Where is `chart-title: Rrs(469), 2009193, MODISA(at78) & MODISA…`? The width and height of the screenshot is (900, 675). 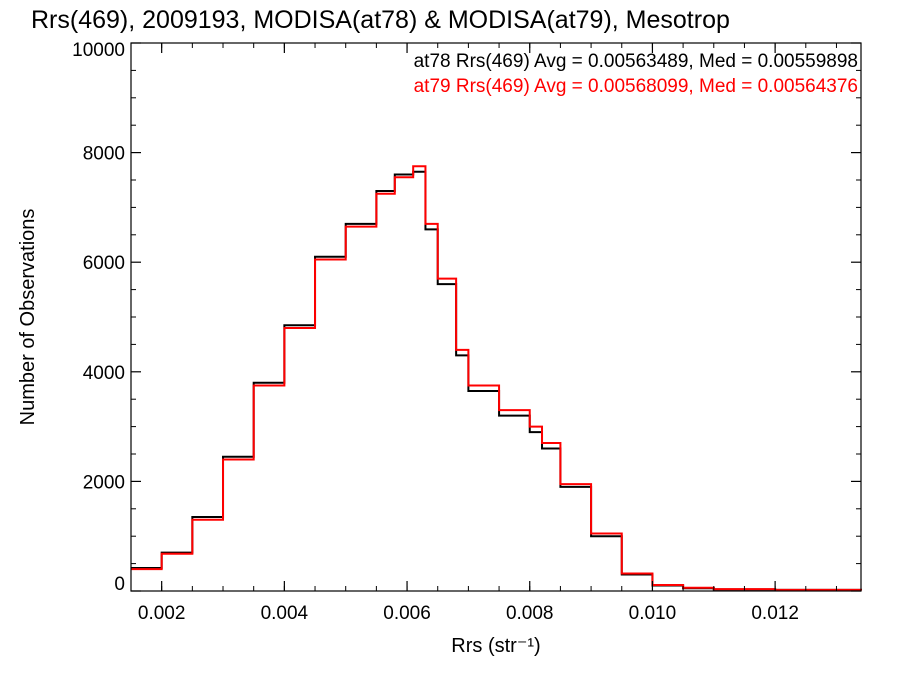 chart-title: Rrs(469), 2009193, MODISA(at78) & MODISA… is located at coordinates (380, 20).